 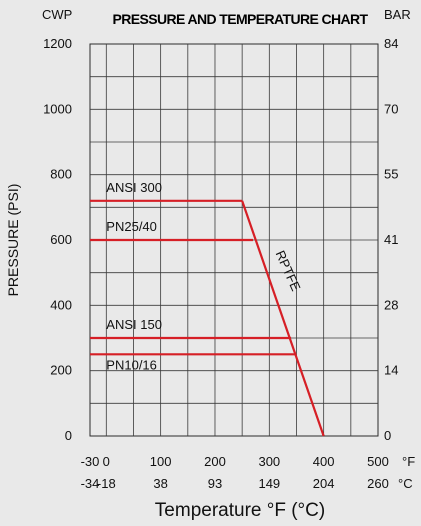 What do you see at coordinates (391, 370) in the screenshot?
I see `y-tick-label-right: 14` at bounding box center [391, 370].